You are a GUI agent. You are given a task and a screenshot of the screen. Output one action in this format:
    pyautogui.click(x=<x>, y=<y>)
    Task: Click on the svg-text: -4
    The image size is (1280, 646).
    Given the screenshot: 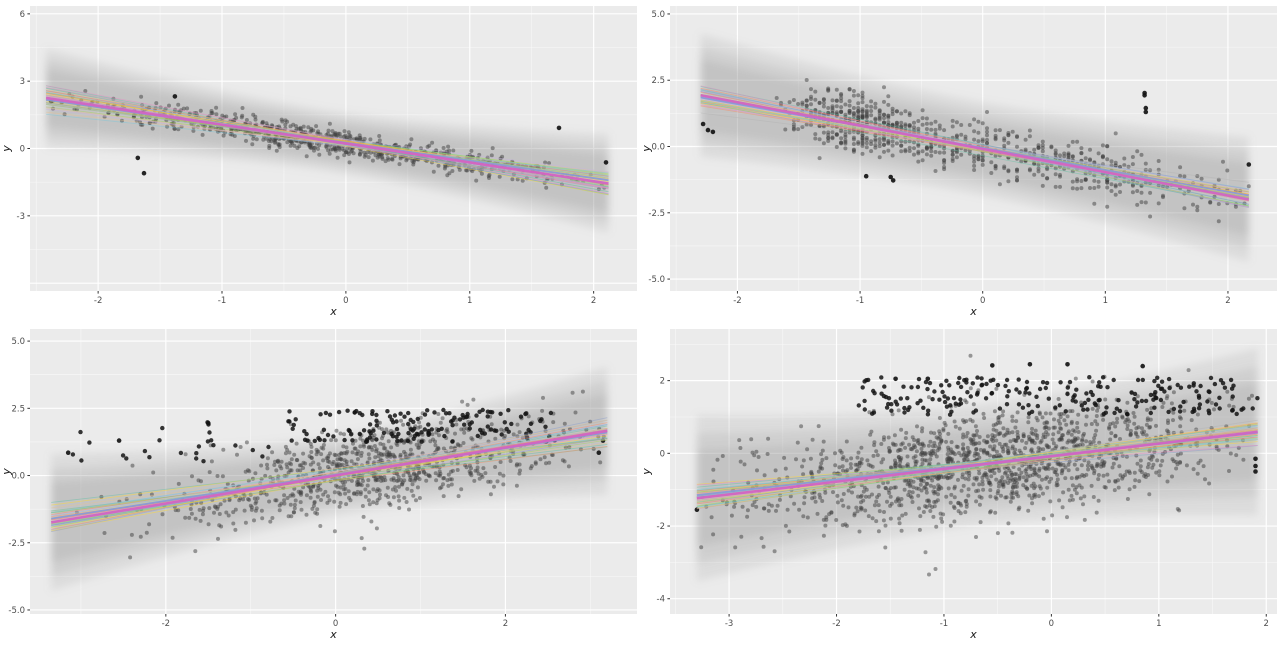 What is the action you would take?
    pyautogui.click(x=661, y=600)
    